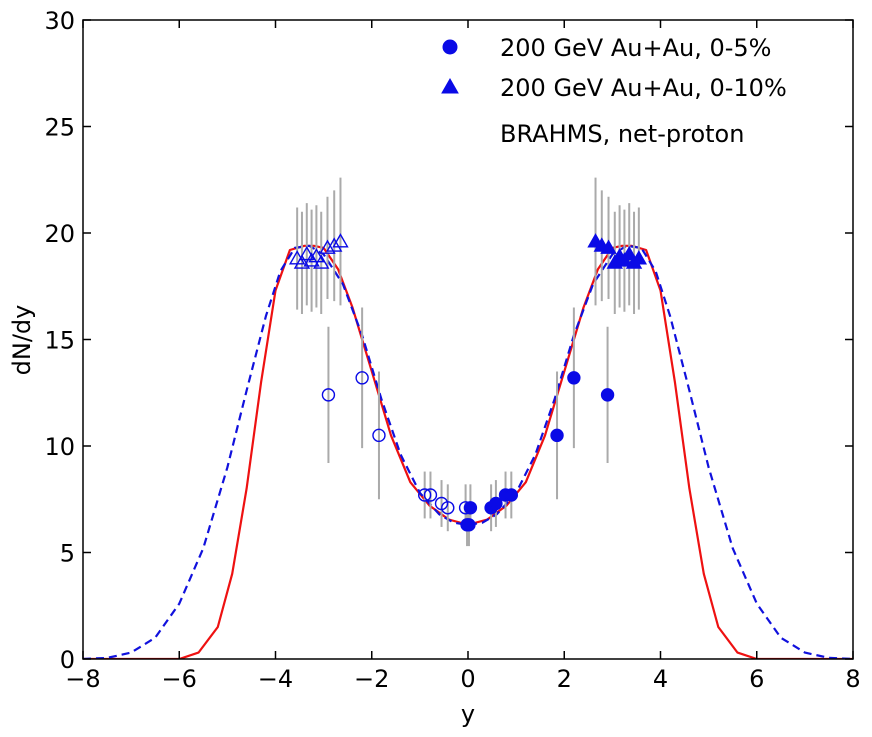 This screenshot has width=872, height=737. I want to click on x-axis-label: y, so click(468, 714).